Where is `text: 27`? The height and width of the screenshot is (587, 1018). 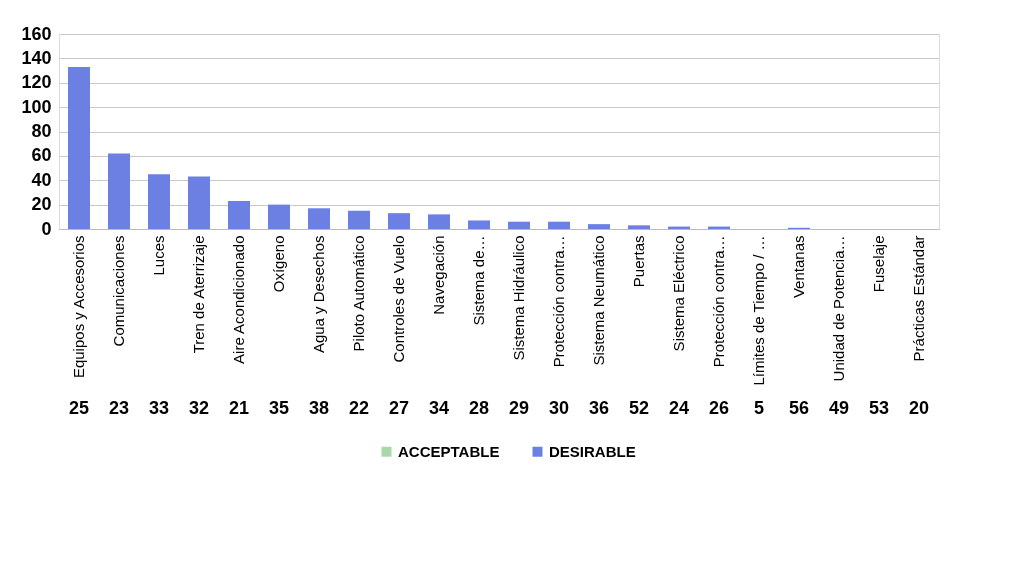
text: 27 is located at coordinates (399, 408).